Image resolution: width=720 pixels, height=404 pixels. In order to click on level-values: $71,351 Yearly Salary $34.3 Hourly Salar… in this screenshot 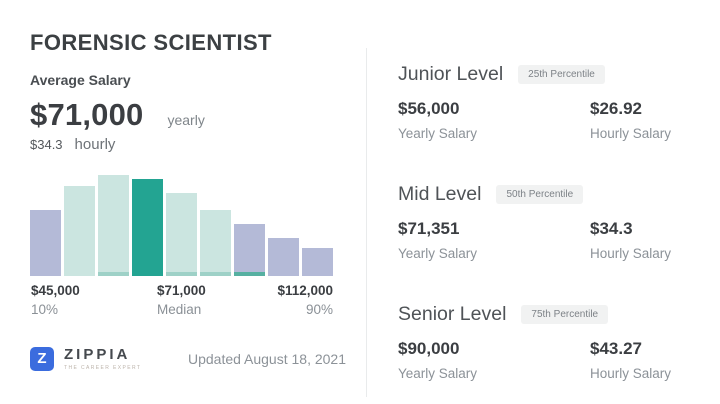, I will do `click(544, 240)`.